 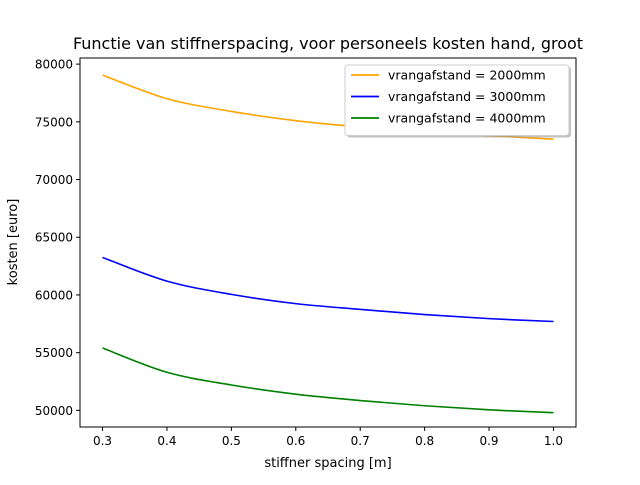 What do you see at coordinates (328, 437) in the screenshot?
I see `x-axis: 0.3 0.4 0.5 0.6 0.7 0.8 0.9 1.0` at bounding box center [328, 437].